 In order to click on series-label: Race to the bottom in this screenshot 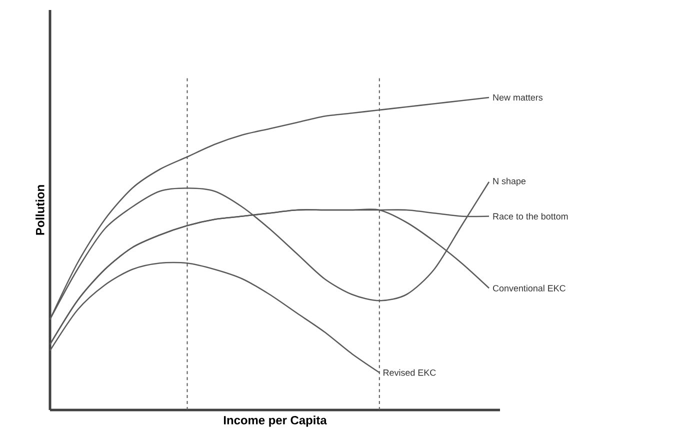, I will do `click(530, 216)`.